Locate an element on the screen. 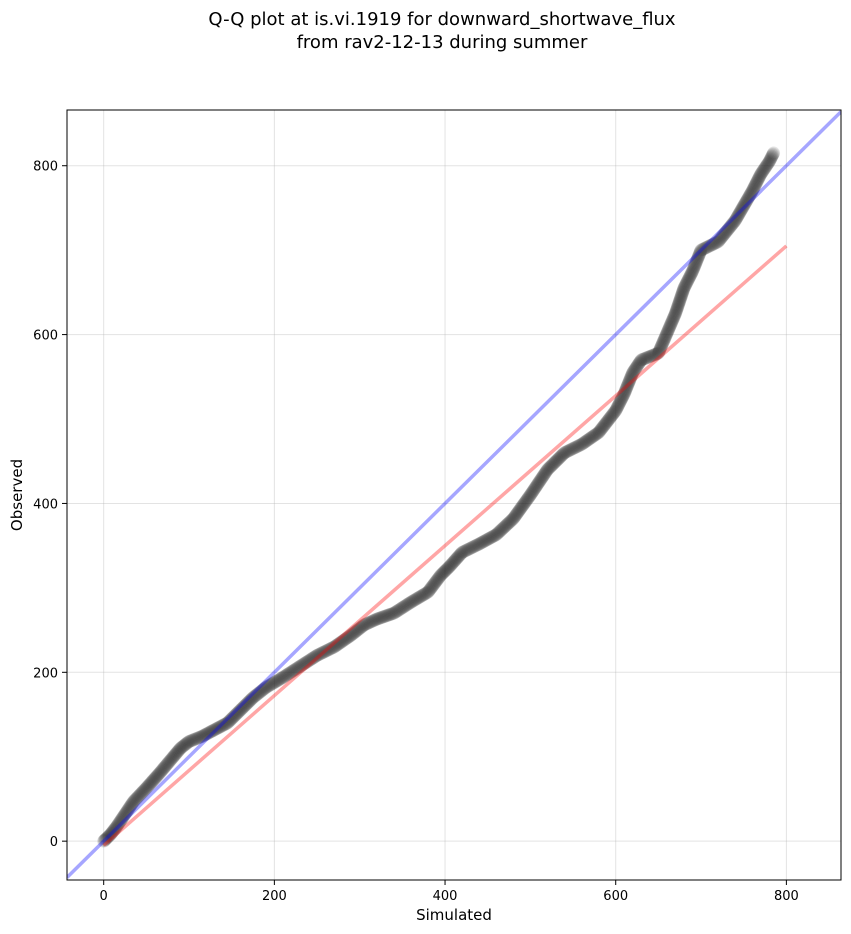 The image size is (851, 934). x-tick-label: 200 is located at coordinates (274, 896).